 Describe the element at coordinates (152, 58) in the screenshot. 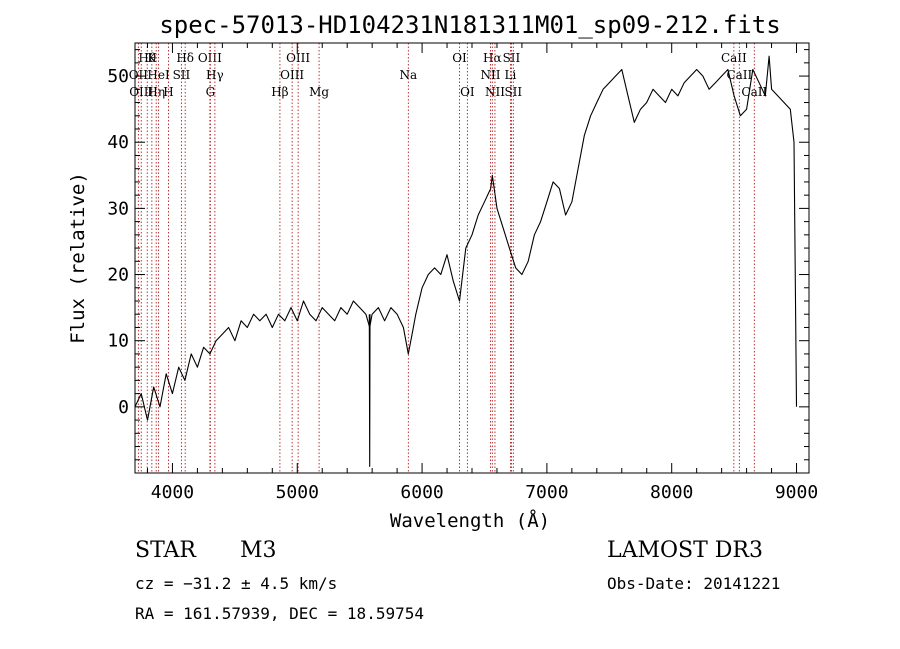

I see `line-marker-label: K` at that location.